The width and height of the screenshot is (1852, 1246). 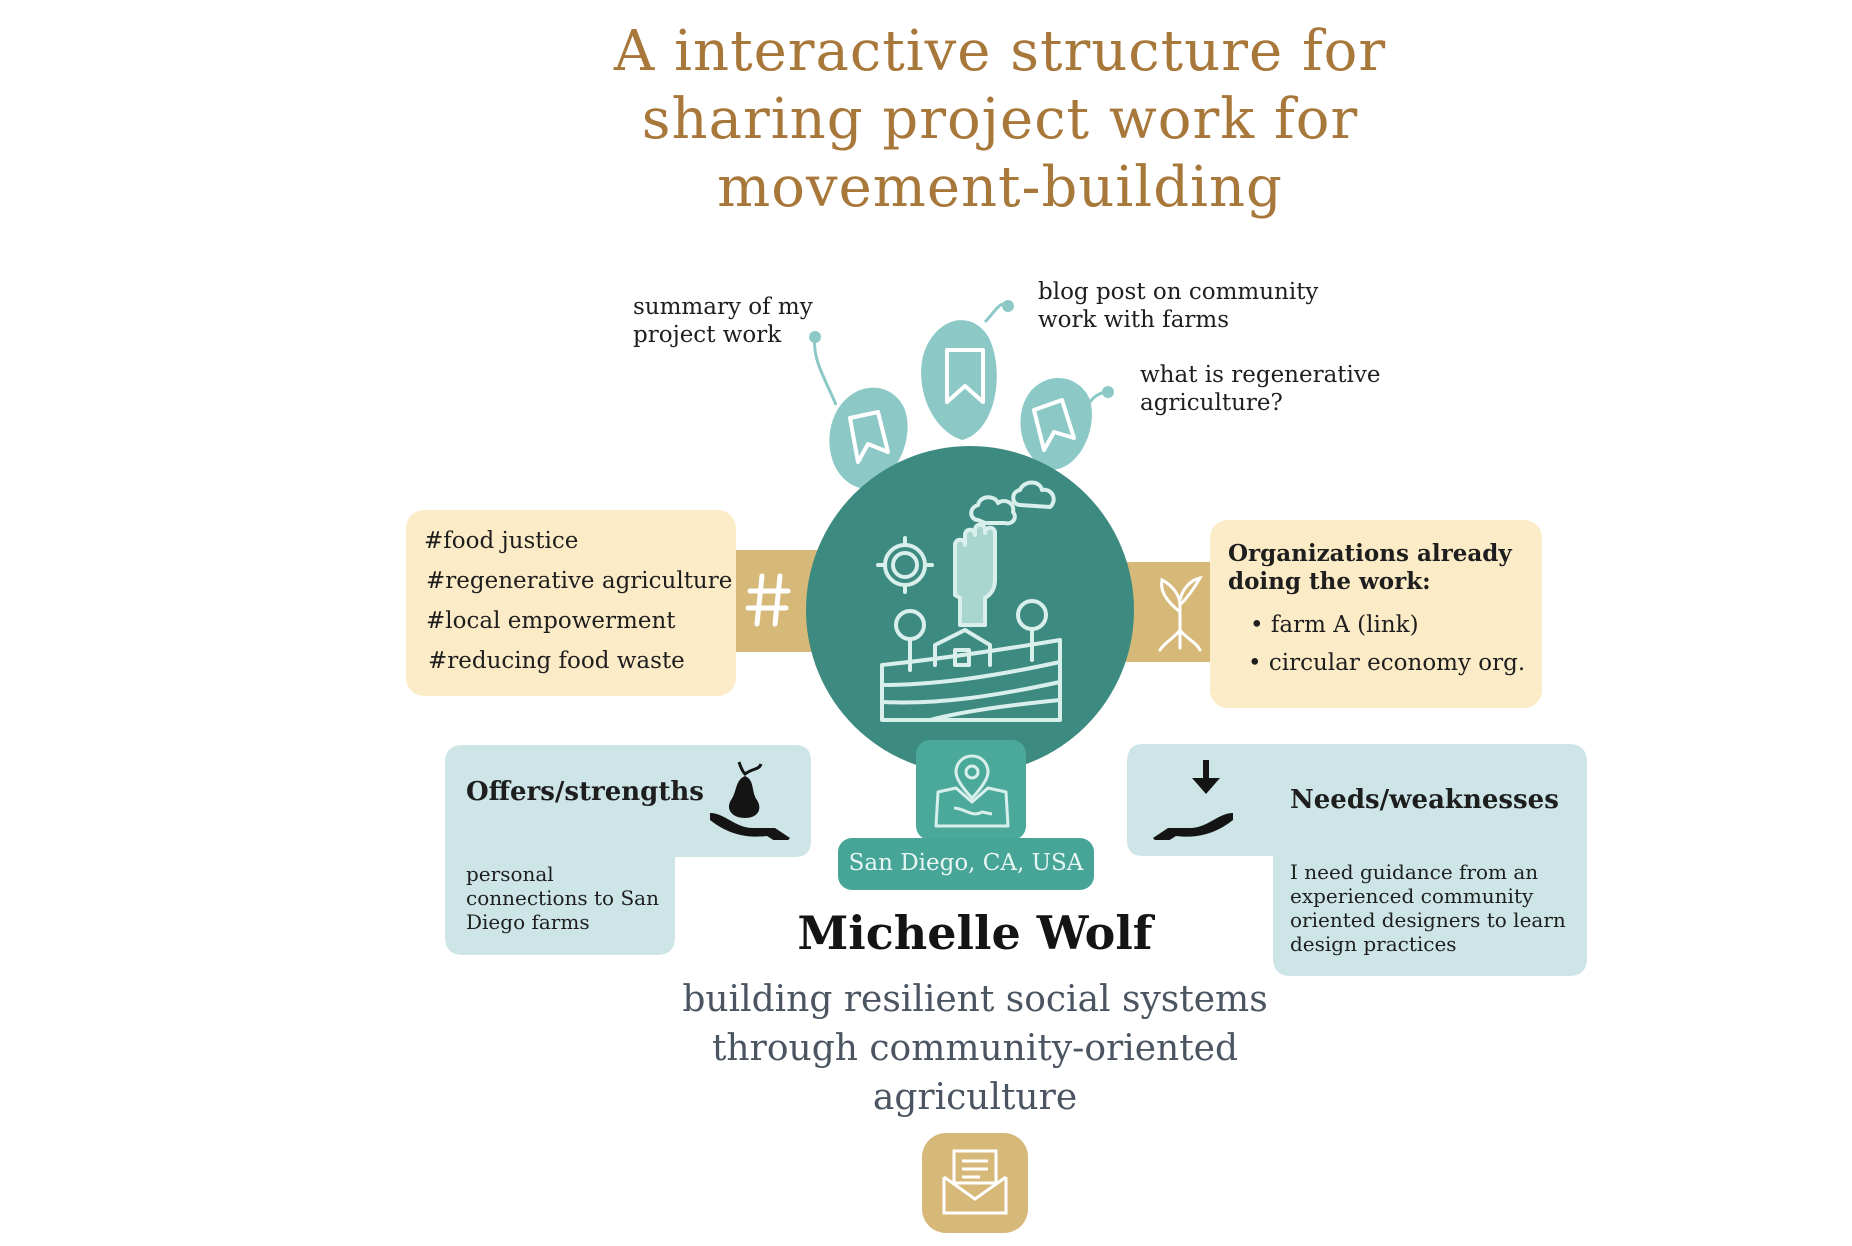 I want to click on needs-card-bg, so click(x=1357, y=860).